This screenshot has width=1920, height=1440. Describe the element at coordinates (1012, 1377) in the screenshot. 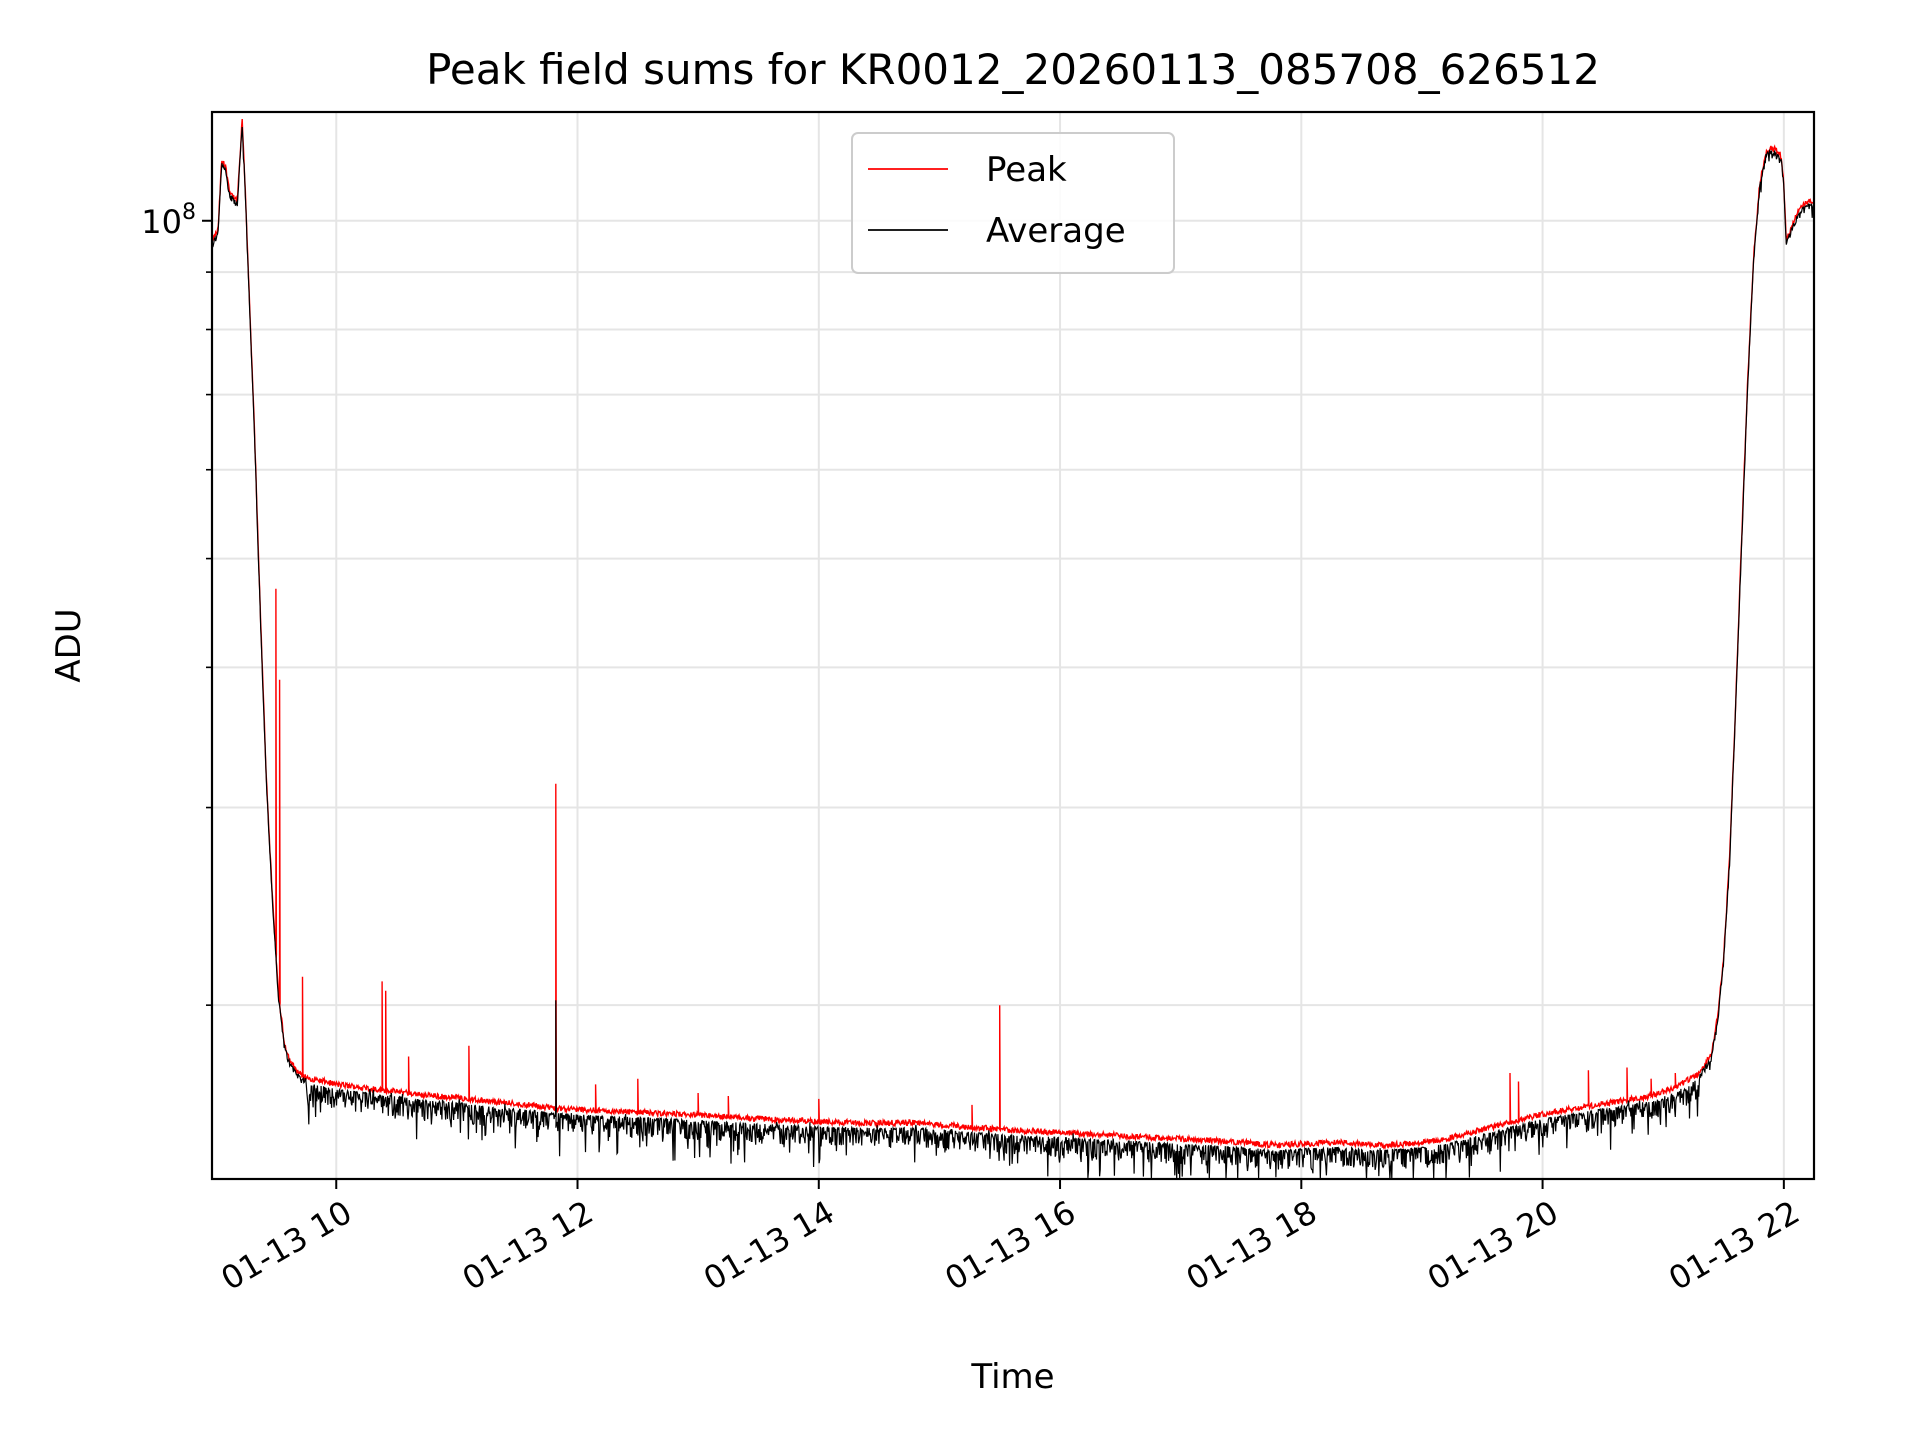

I see `x-axis-label: Time` at that location.